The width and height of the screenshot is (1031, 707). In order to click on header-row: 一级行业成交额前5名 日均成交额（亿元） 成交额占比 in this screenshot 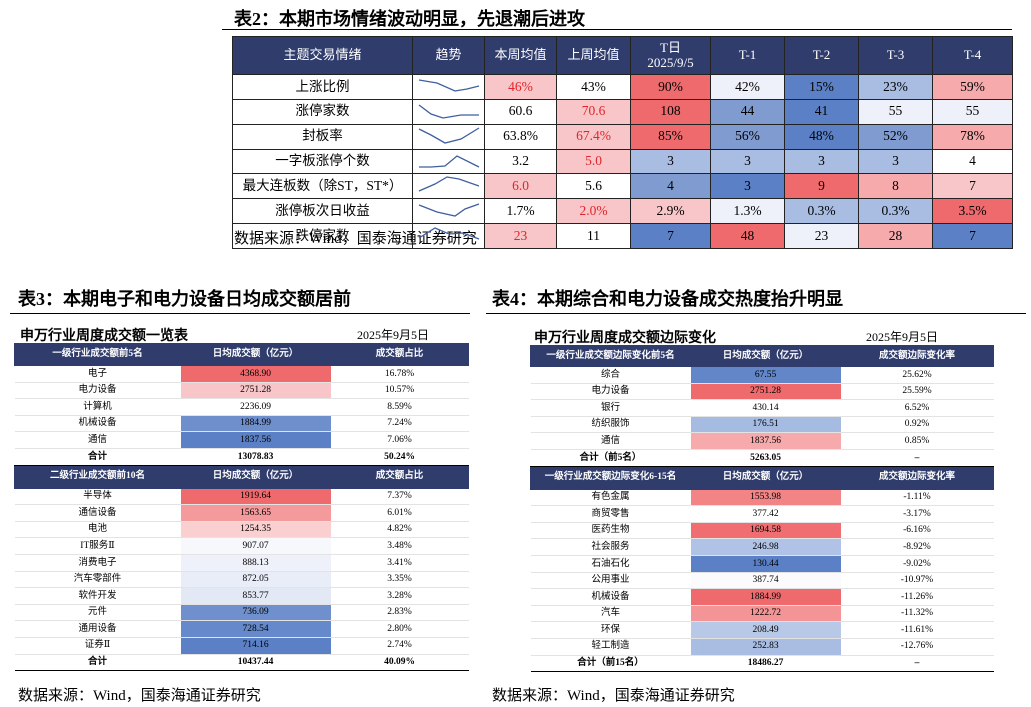, I will do `click(241, 354)`.